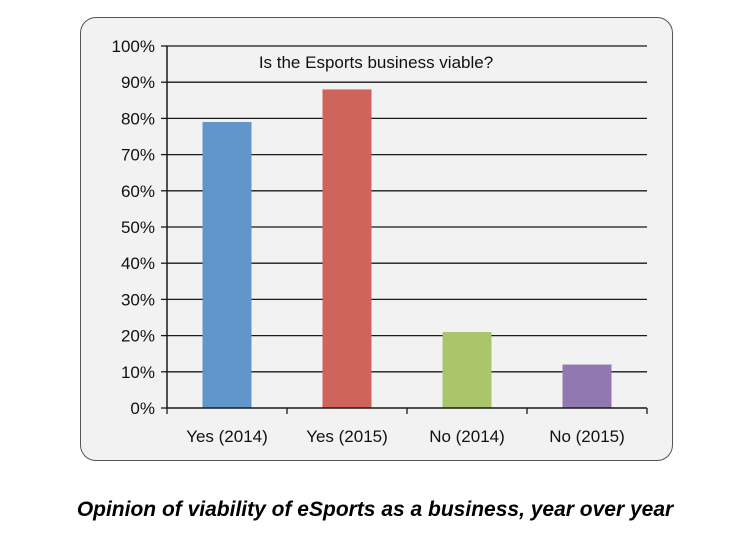  Describe the element at coordinates (467, 369) in the screenshot. I see `bar-no-2014` at that location.